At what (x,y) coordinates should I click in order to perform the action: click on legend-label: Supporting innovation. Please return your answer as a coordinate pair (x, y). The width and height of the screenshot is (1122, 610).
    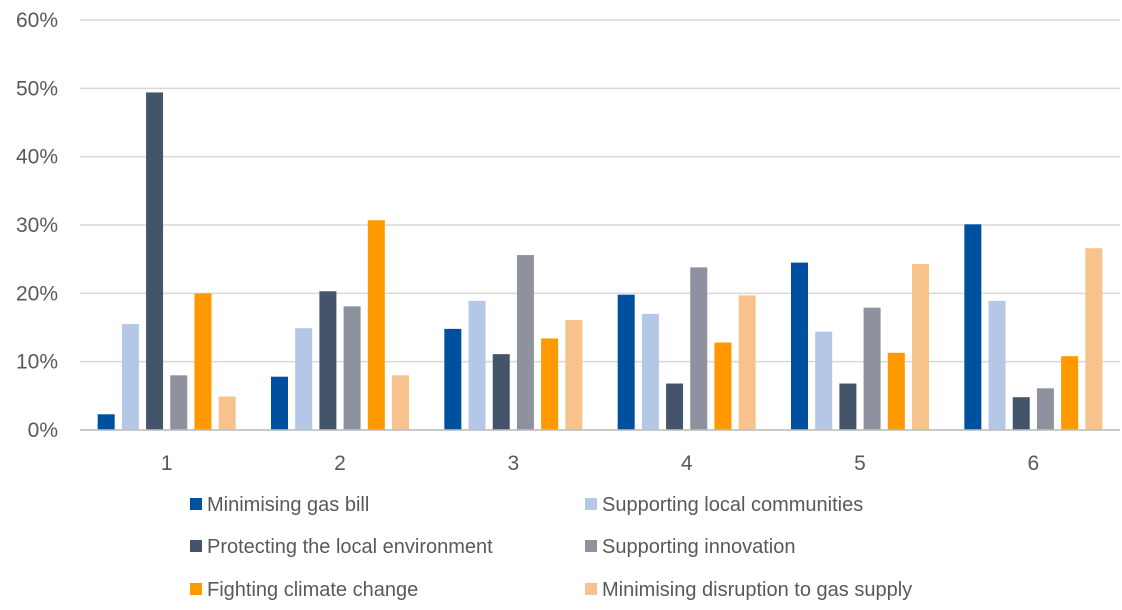
    Looking at the image, I should click on (698, 547).